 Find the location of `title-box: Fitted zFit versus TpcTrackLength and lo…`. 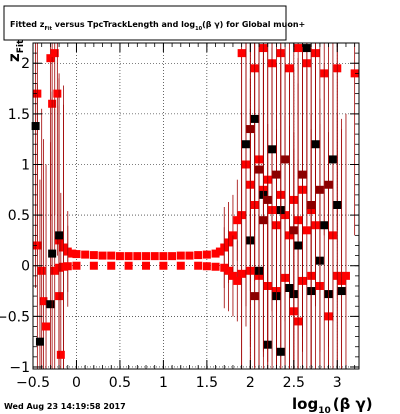

title-box: Fitted zFit versus TpcTrackLength and lo… is located at coordinates (154, 23).